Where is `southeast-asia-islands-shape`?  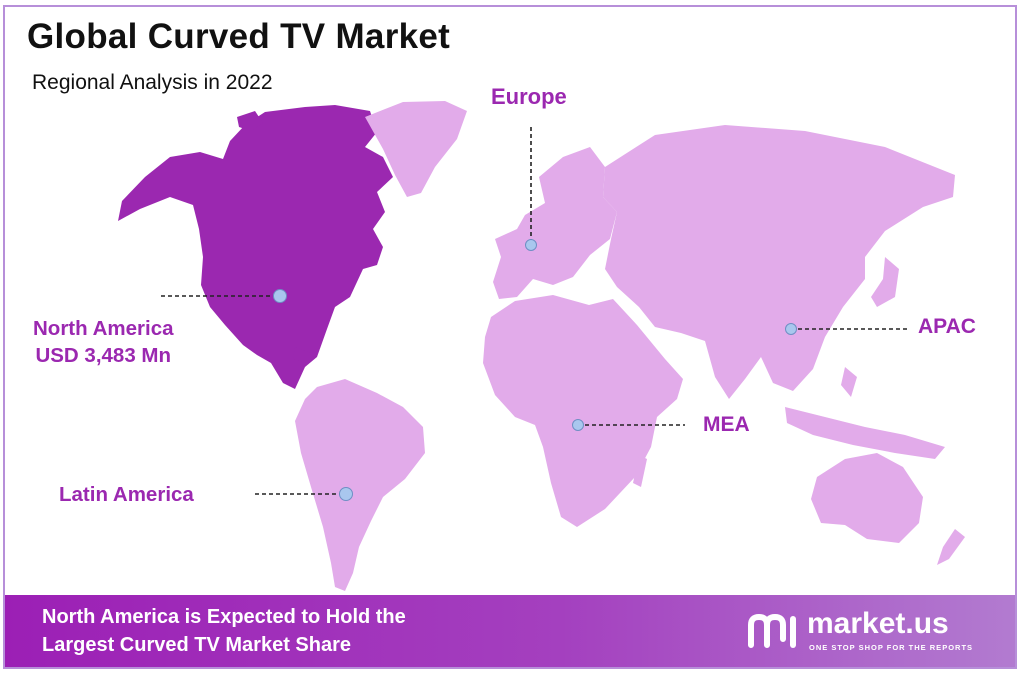
southeast-asia-islands-shape is located at coordinates (865, 413).